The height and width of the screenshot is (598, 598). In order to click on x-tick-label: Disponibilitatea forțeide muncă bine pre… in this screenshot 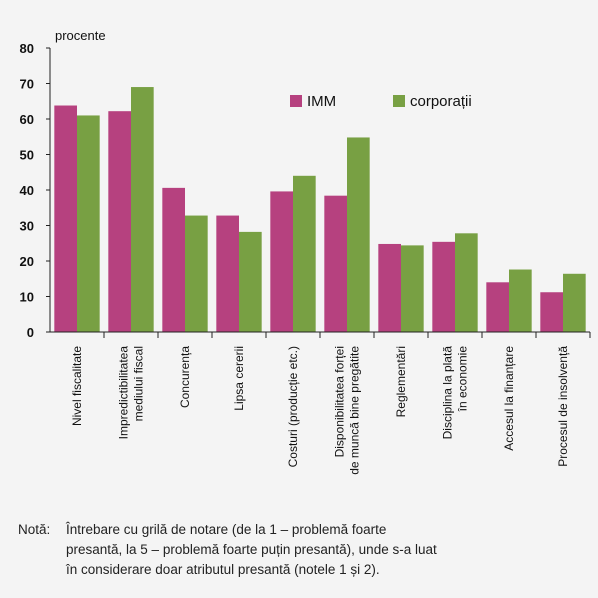, I will do `click(347, 410)`.